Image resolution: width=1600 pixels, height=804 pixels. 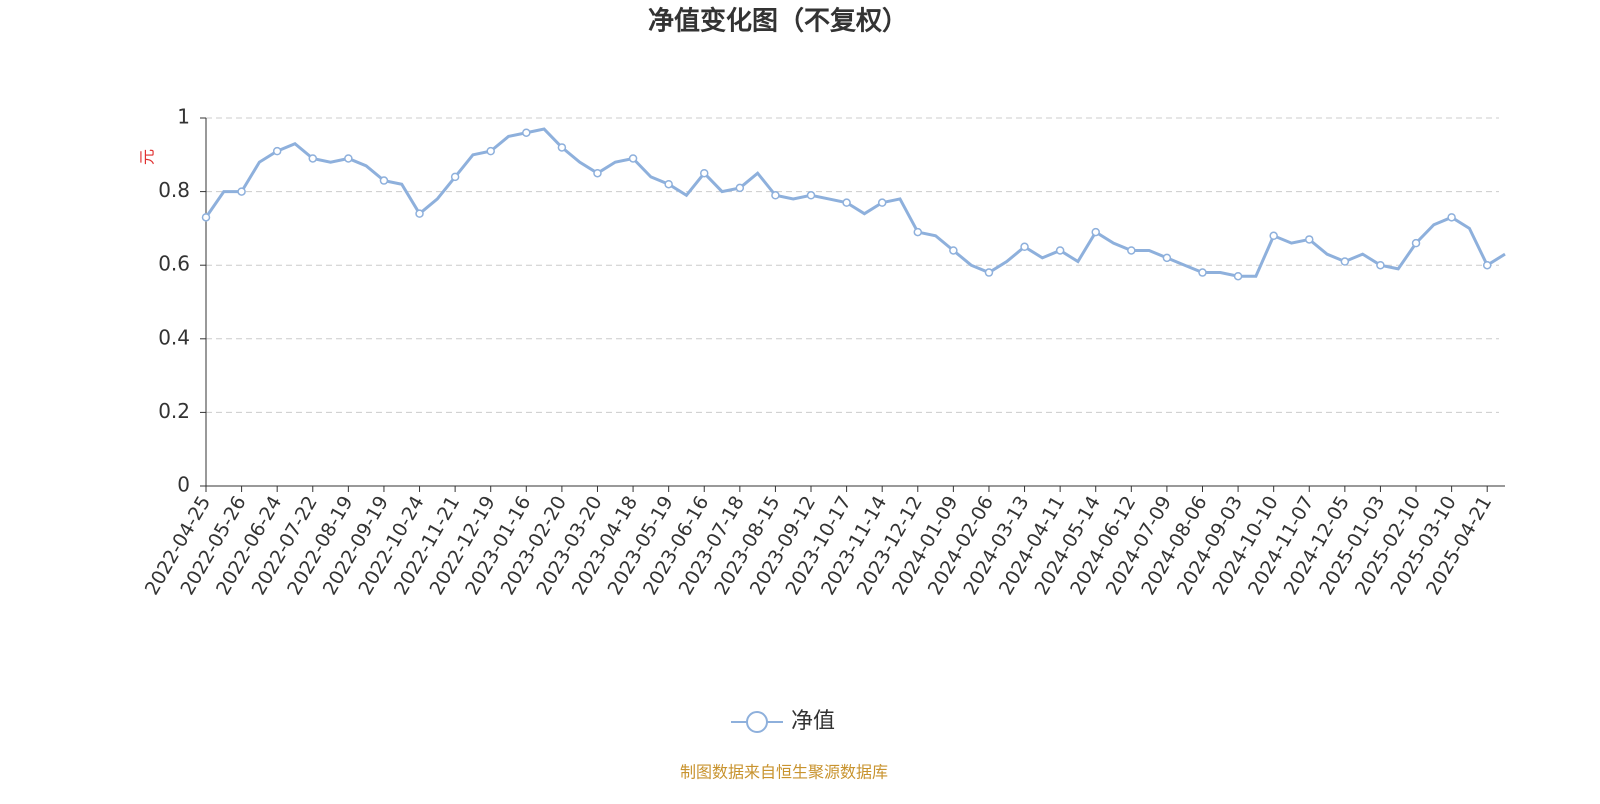 I want to click on y-tick-label: 0.4, so click(x=174, y=337).